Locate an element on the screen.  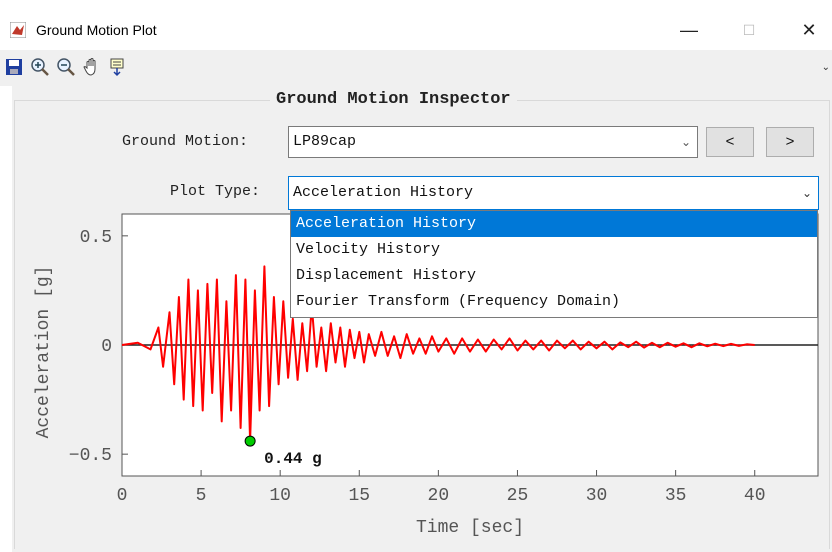
x-tick-label: 10 is located at coordinates (280, 496).